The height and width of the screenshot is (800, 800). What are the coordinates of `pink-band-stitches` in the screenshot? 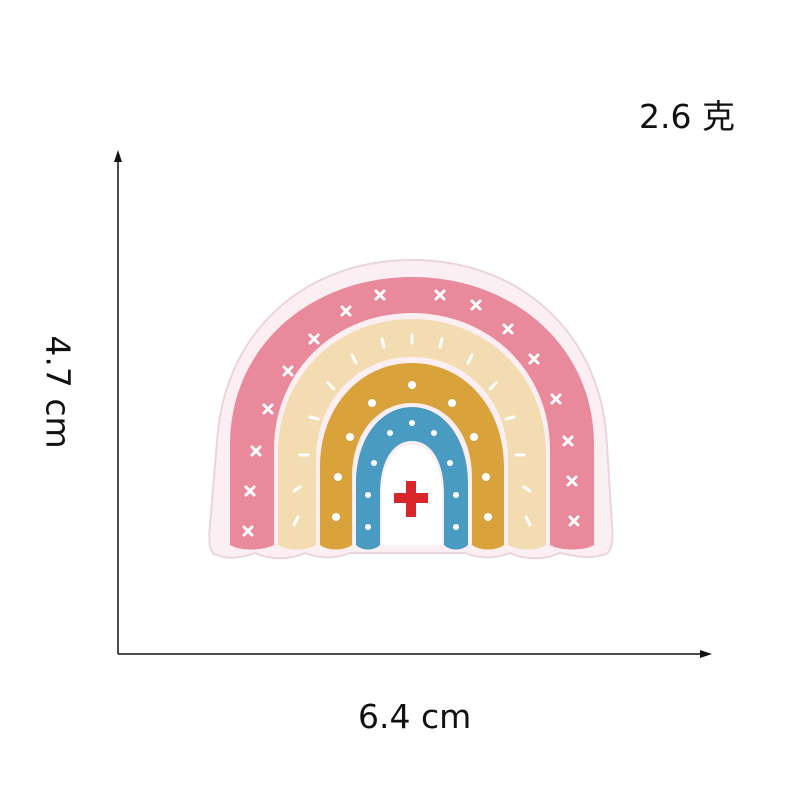 It's located at (411, 413).